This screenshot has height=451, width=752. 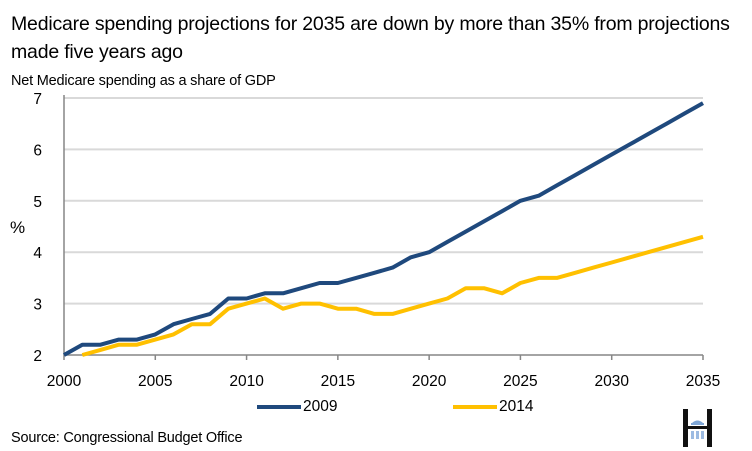 What do you see at coordinates (516, 406) in the screenshot?
I see `legend-label-2014: 2014` at bounding box center [516, 406].